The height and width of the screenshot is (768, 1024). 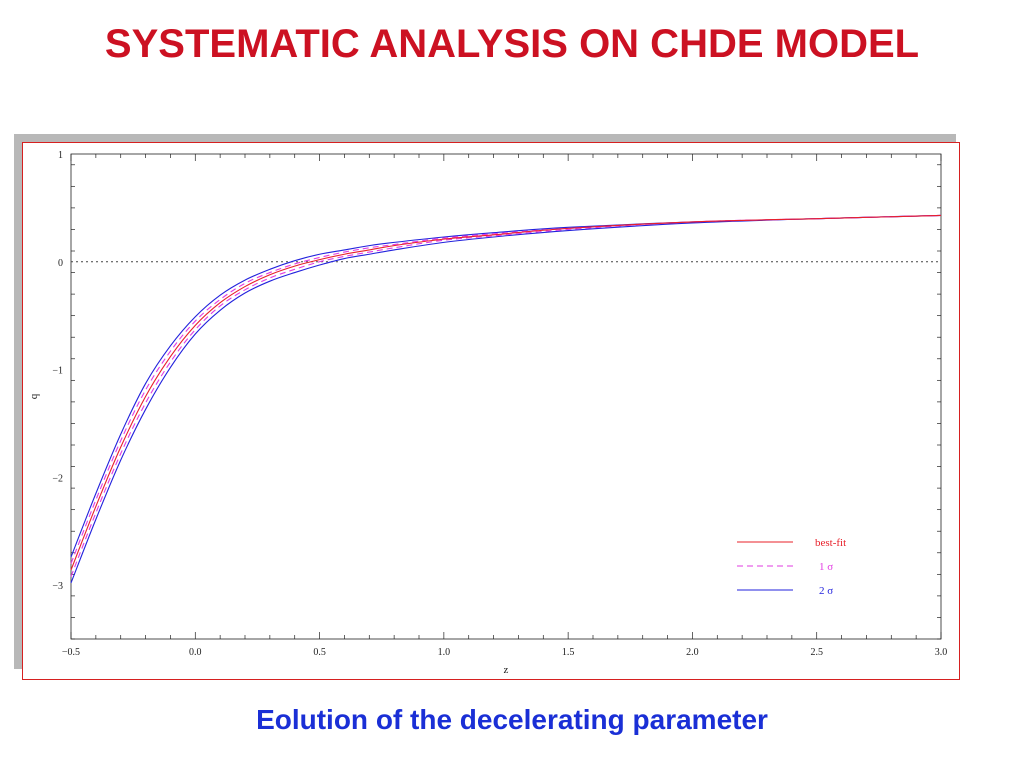 I want to click on x-tick-label: 2.0, so click(x=692, y=652).